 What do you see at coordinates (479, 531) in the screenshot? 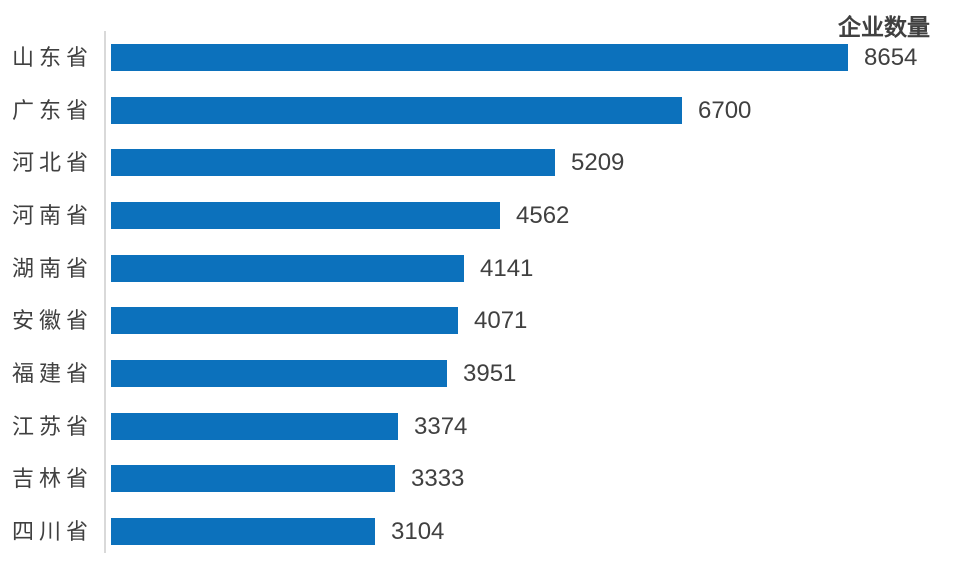
I see `bar-row: 四川省 3104` at bounding box center [479, 531].